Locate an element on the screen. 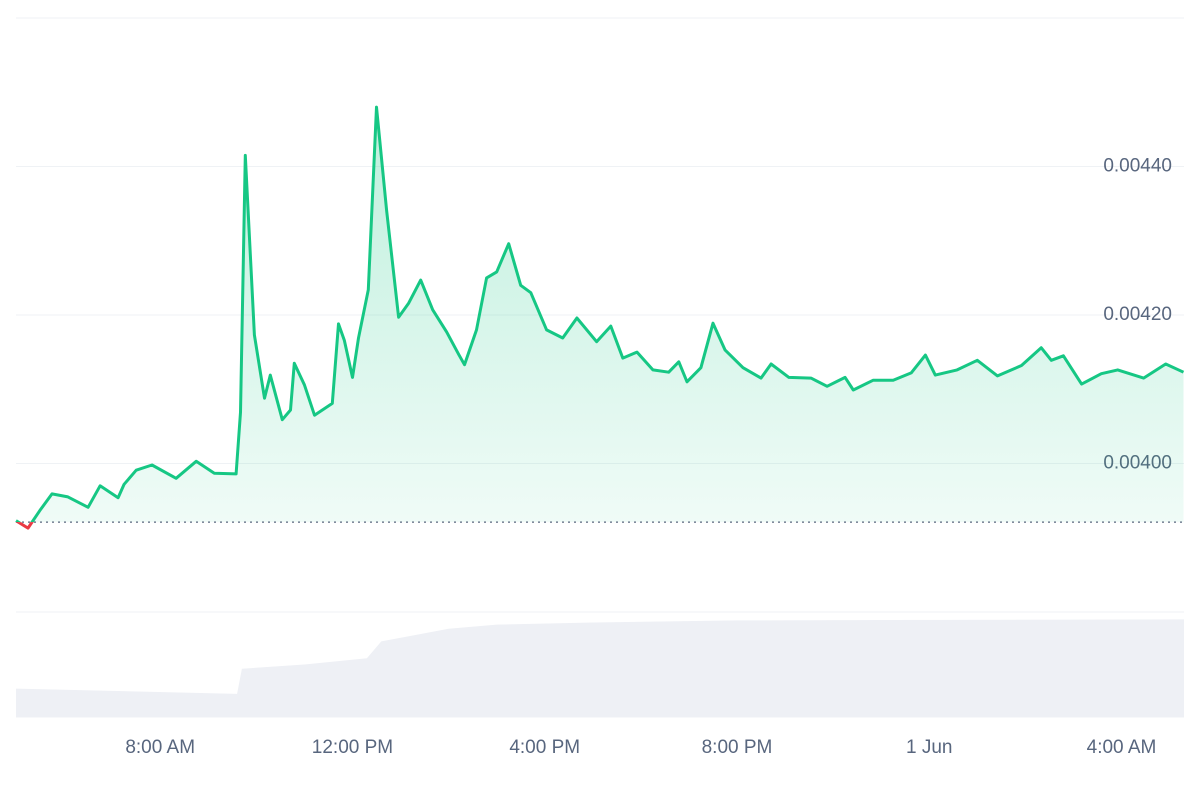 This screenshot has height=805, width=1200. volume-area is located at coordinates (600, 668).